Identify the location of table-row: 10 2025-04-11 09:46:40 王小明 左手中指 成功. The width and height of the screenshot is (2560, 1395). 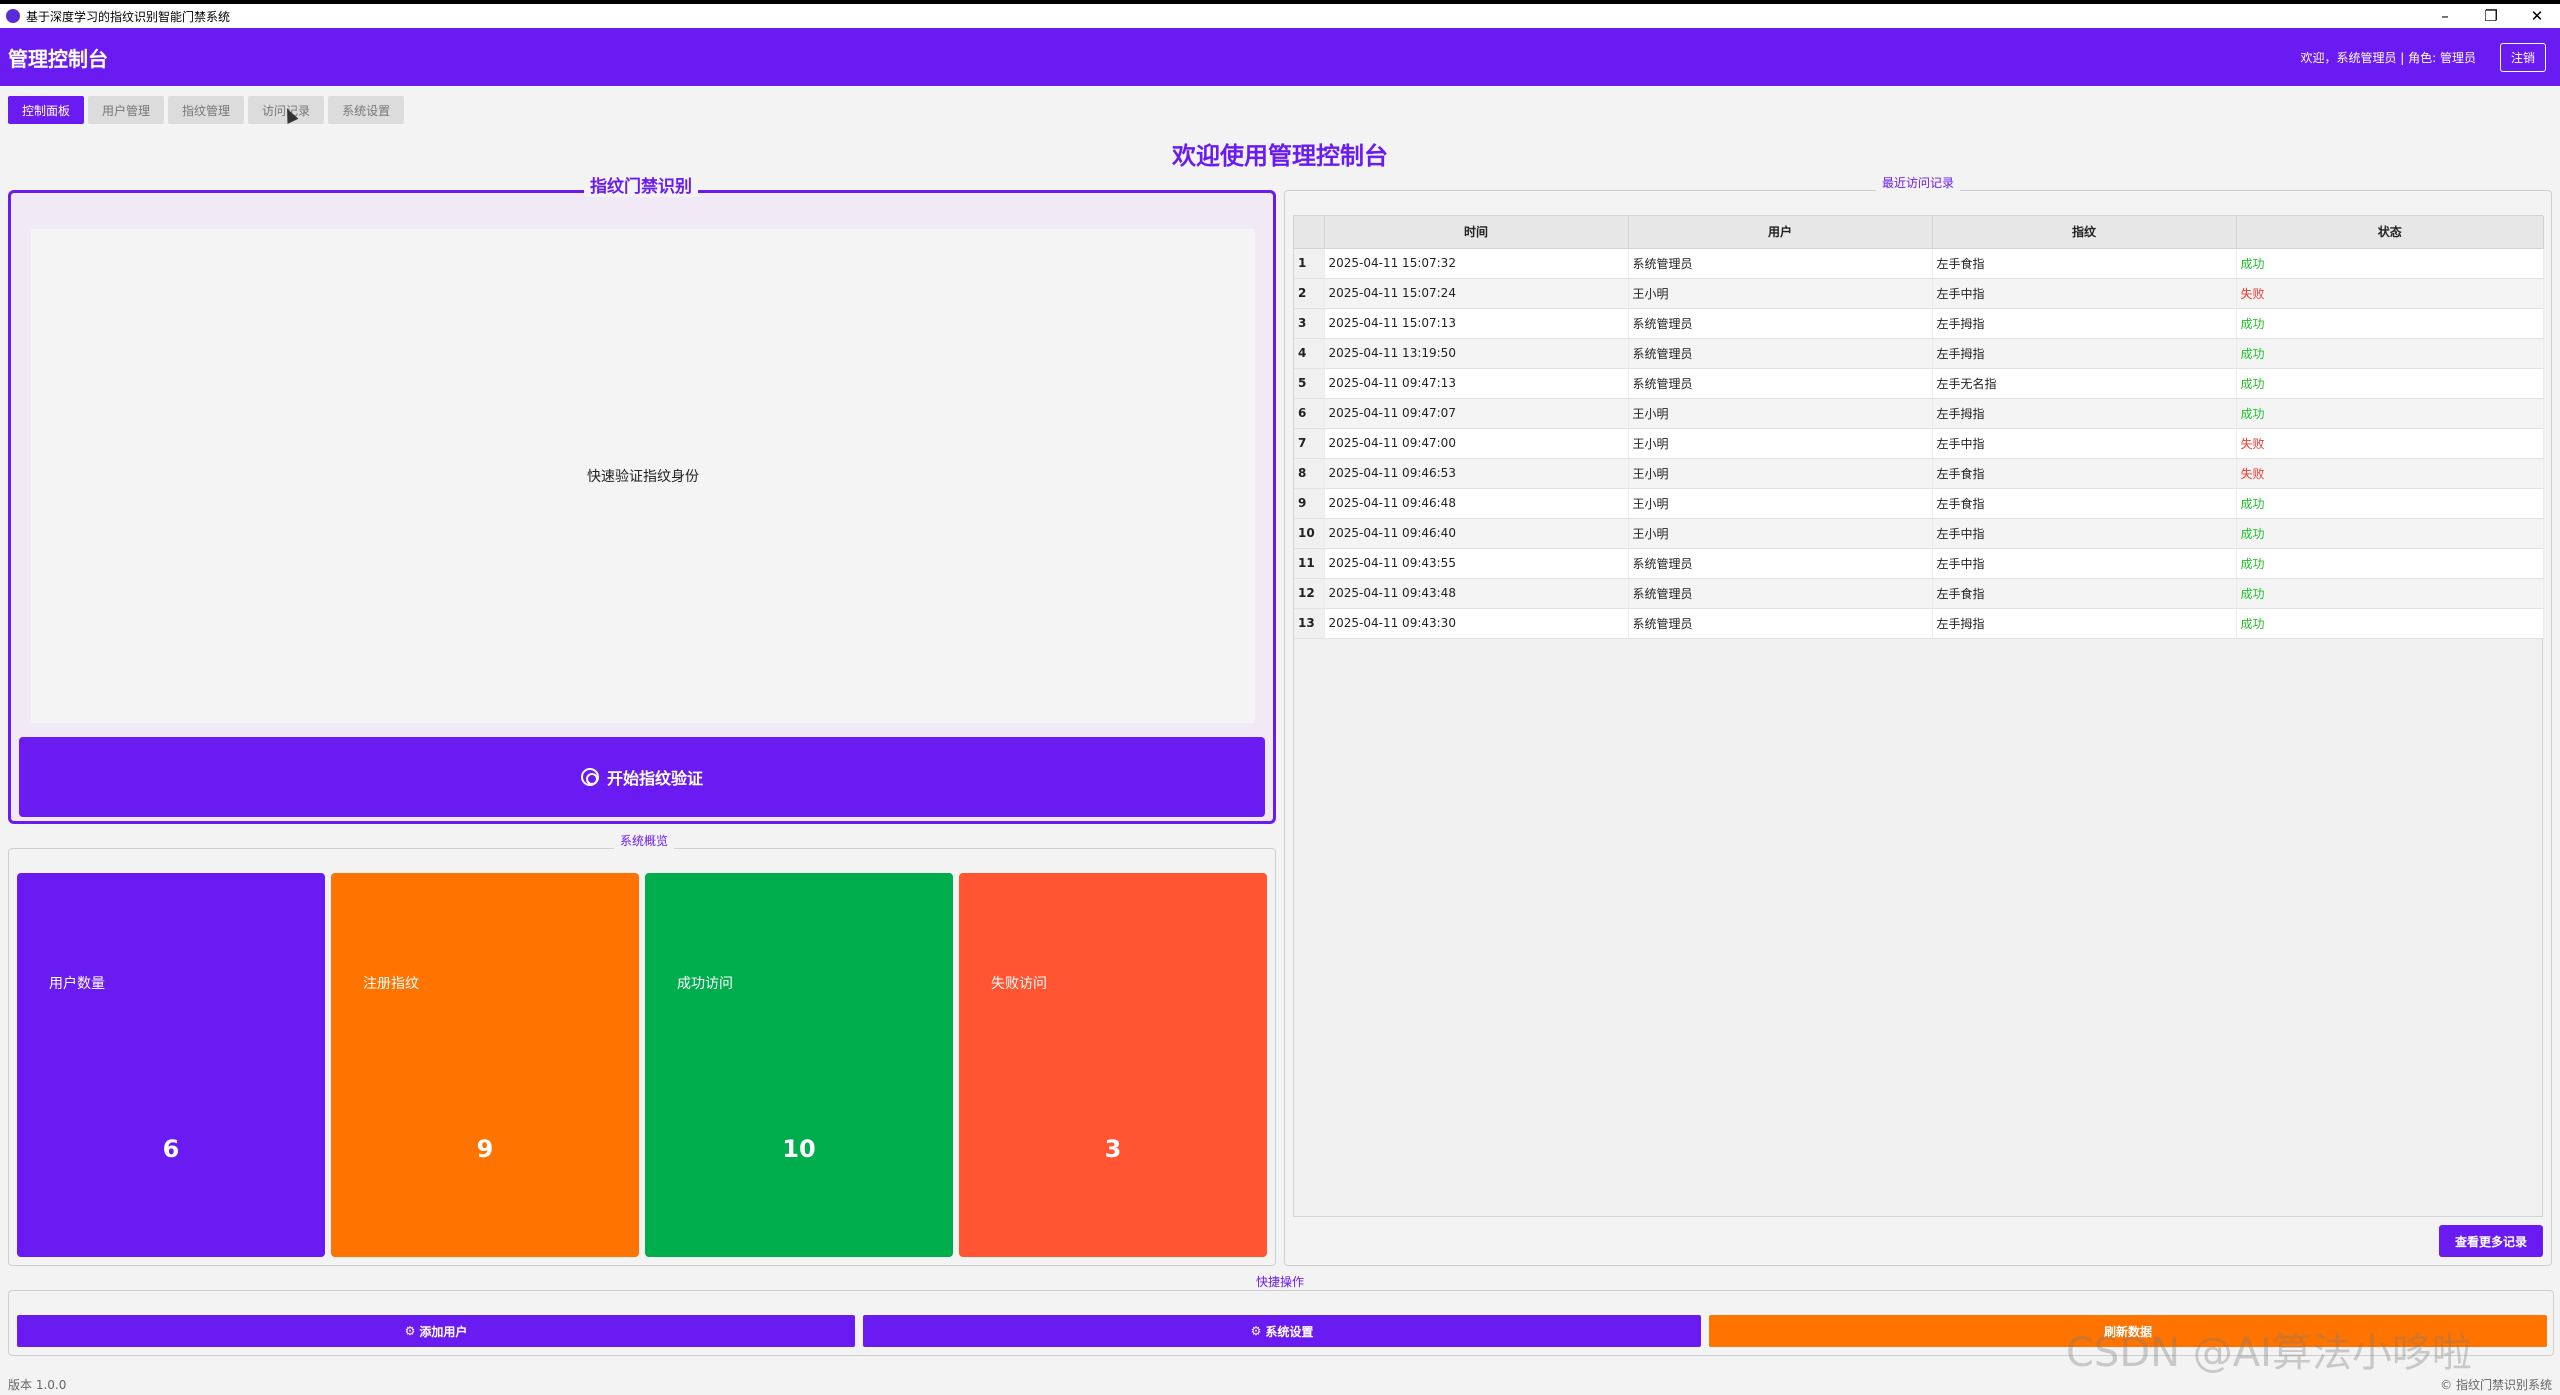
(1919, 533).